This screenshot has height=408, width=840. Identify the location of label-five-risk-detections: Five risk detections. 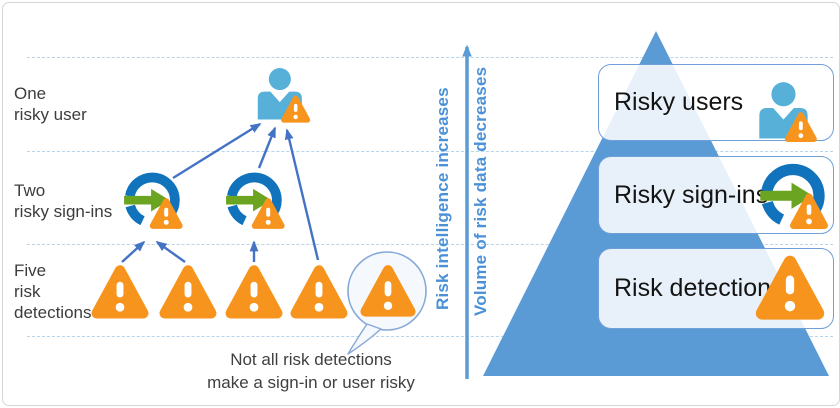
(53, 291).